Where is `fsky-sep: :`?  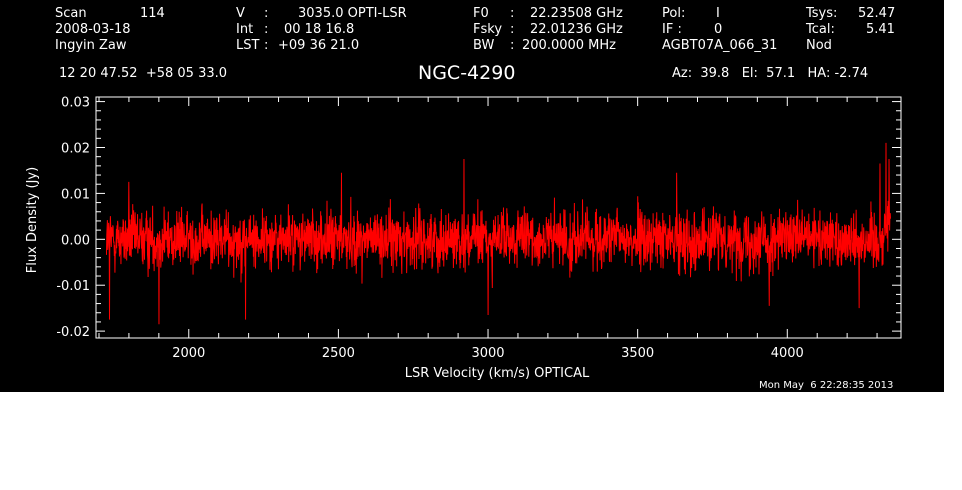
fsky-sep: : is located at coordinates (512, 29).